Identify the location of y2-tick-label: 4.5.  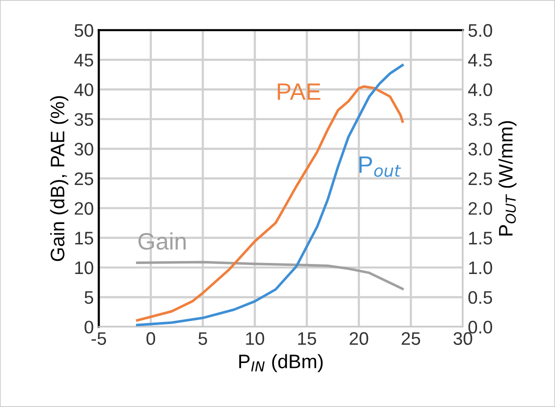
(480, 60).